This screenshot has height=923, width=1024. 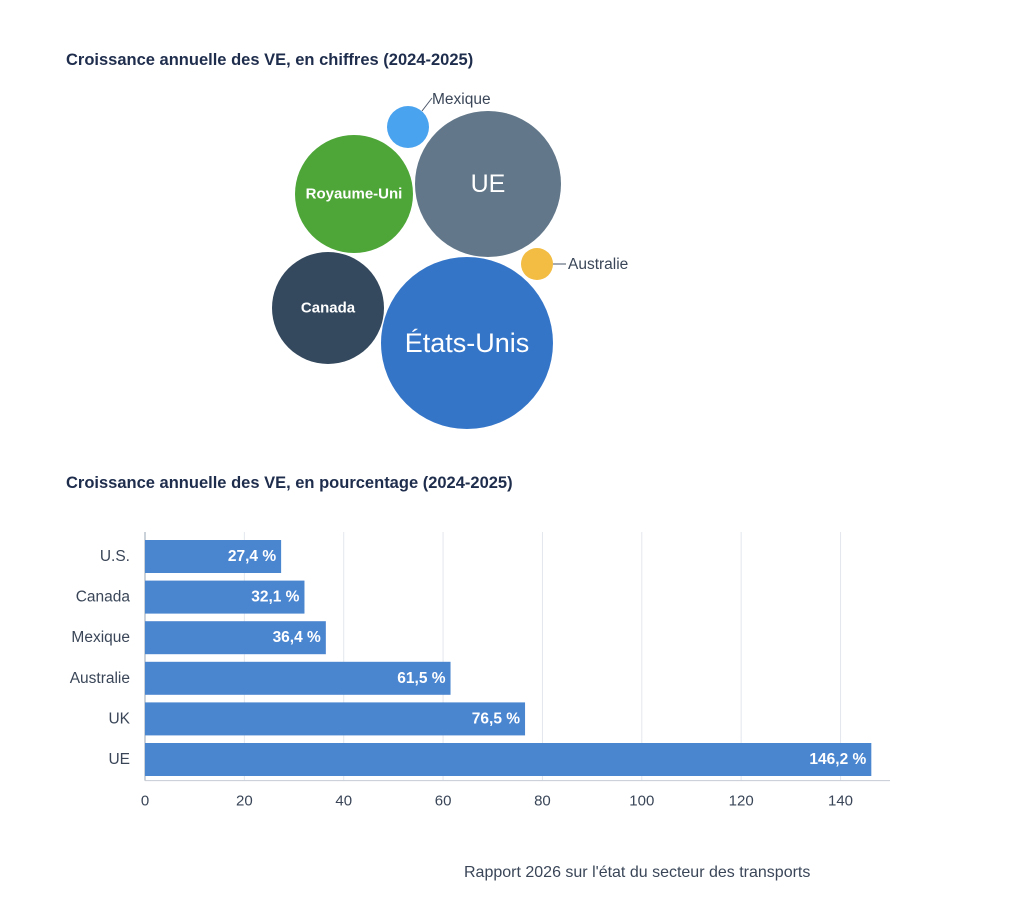 What do you see at coordinates (244, 801) in the screenshot?
I see `x-tick-label: 20` at bounding box center [244, 801].